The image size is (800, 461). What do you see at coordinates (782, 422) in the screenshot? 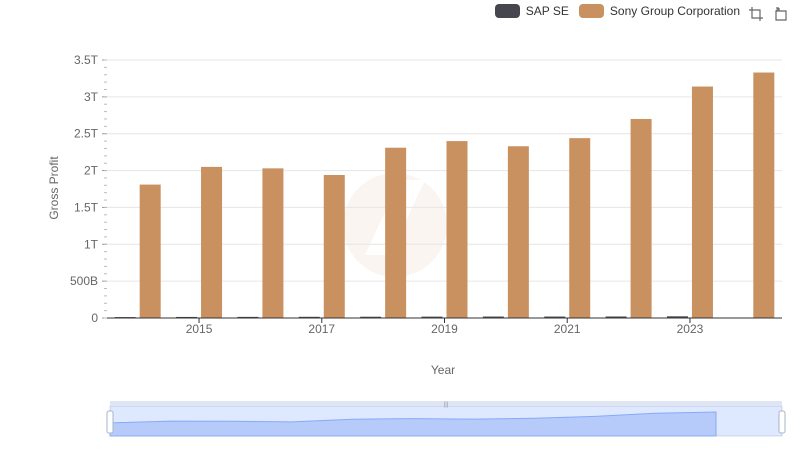
I see `slider-right-handle` at bounding box center [782, 422].